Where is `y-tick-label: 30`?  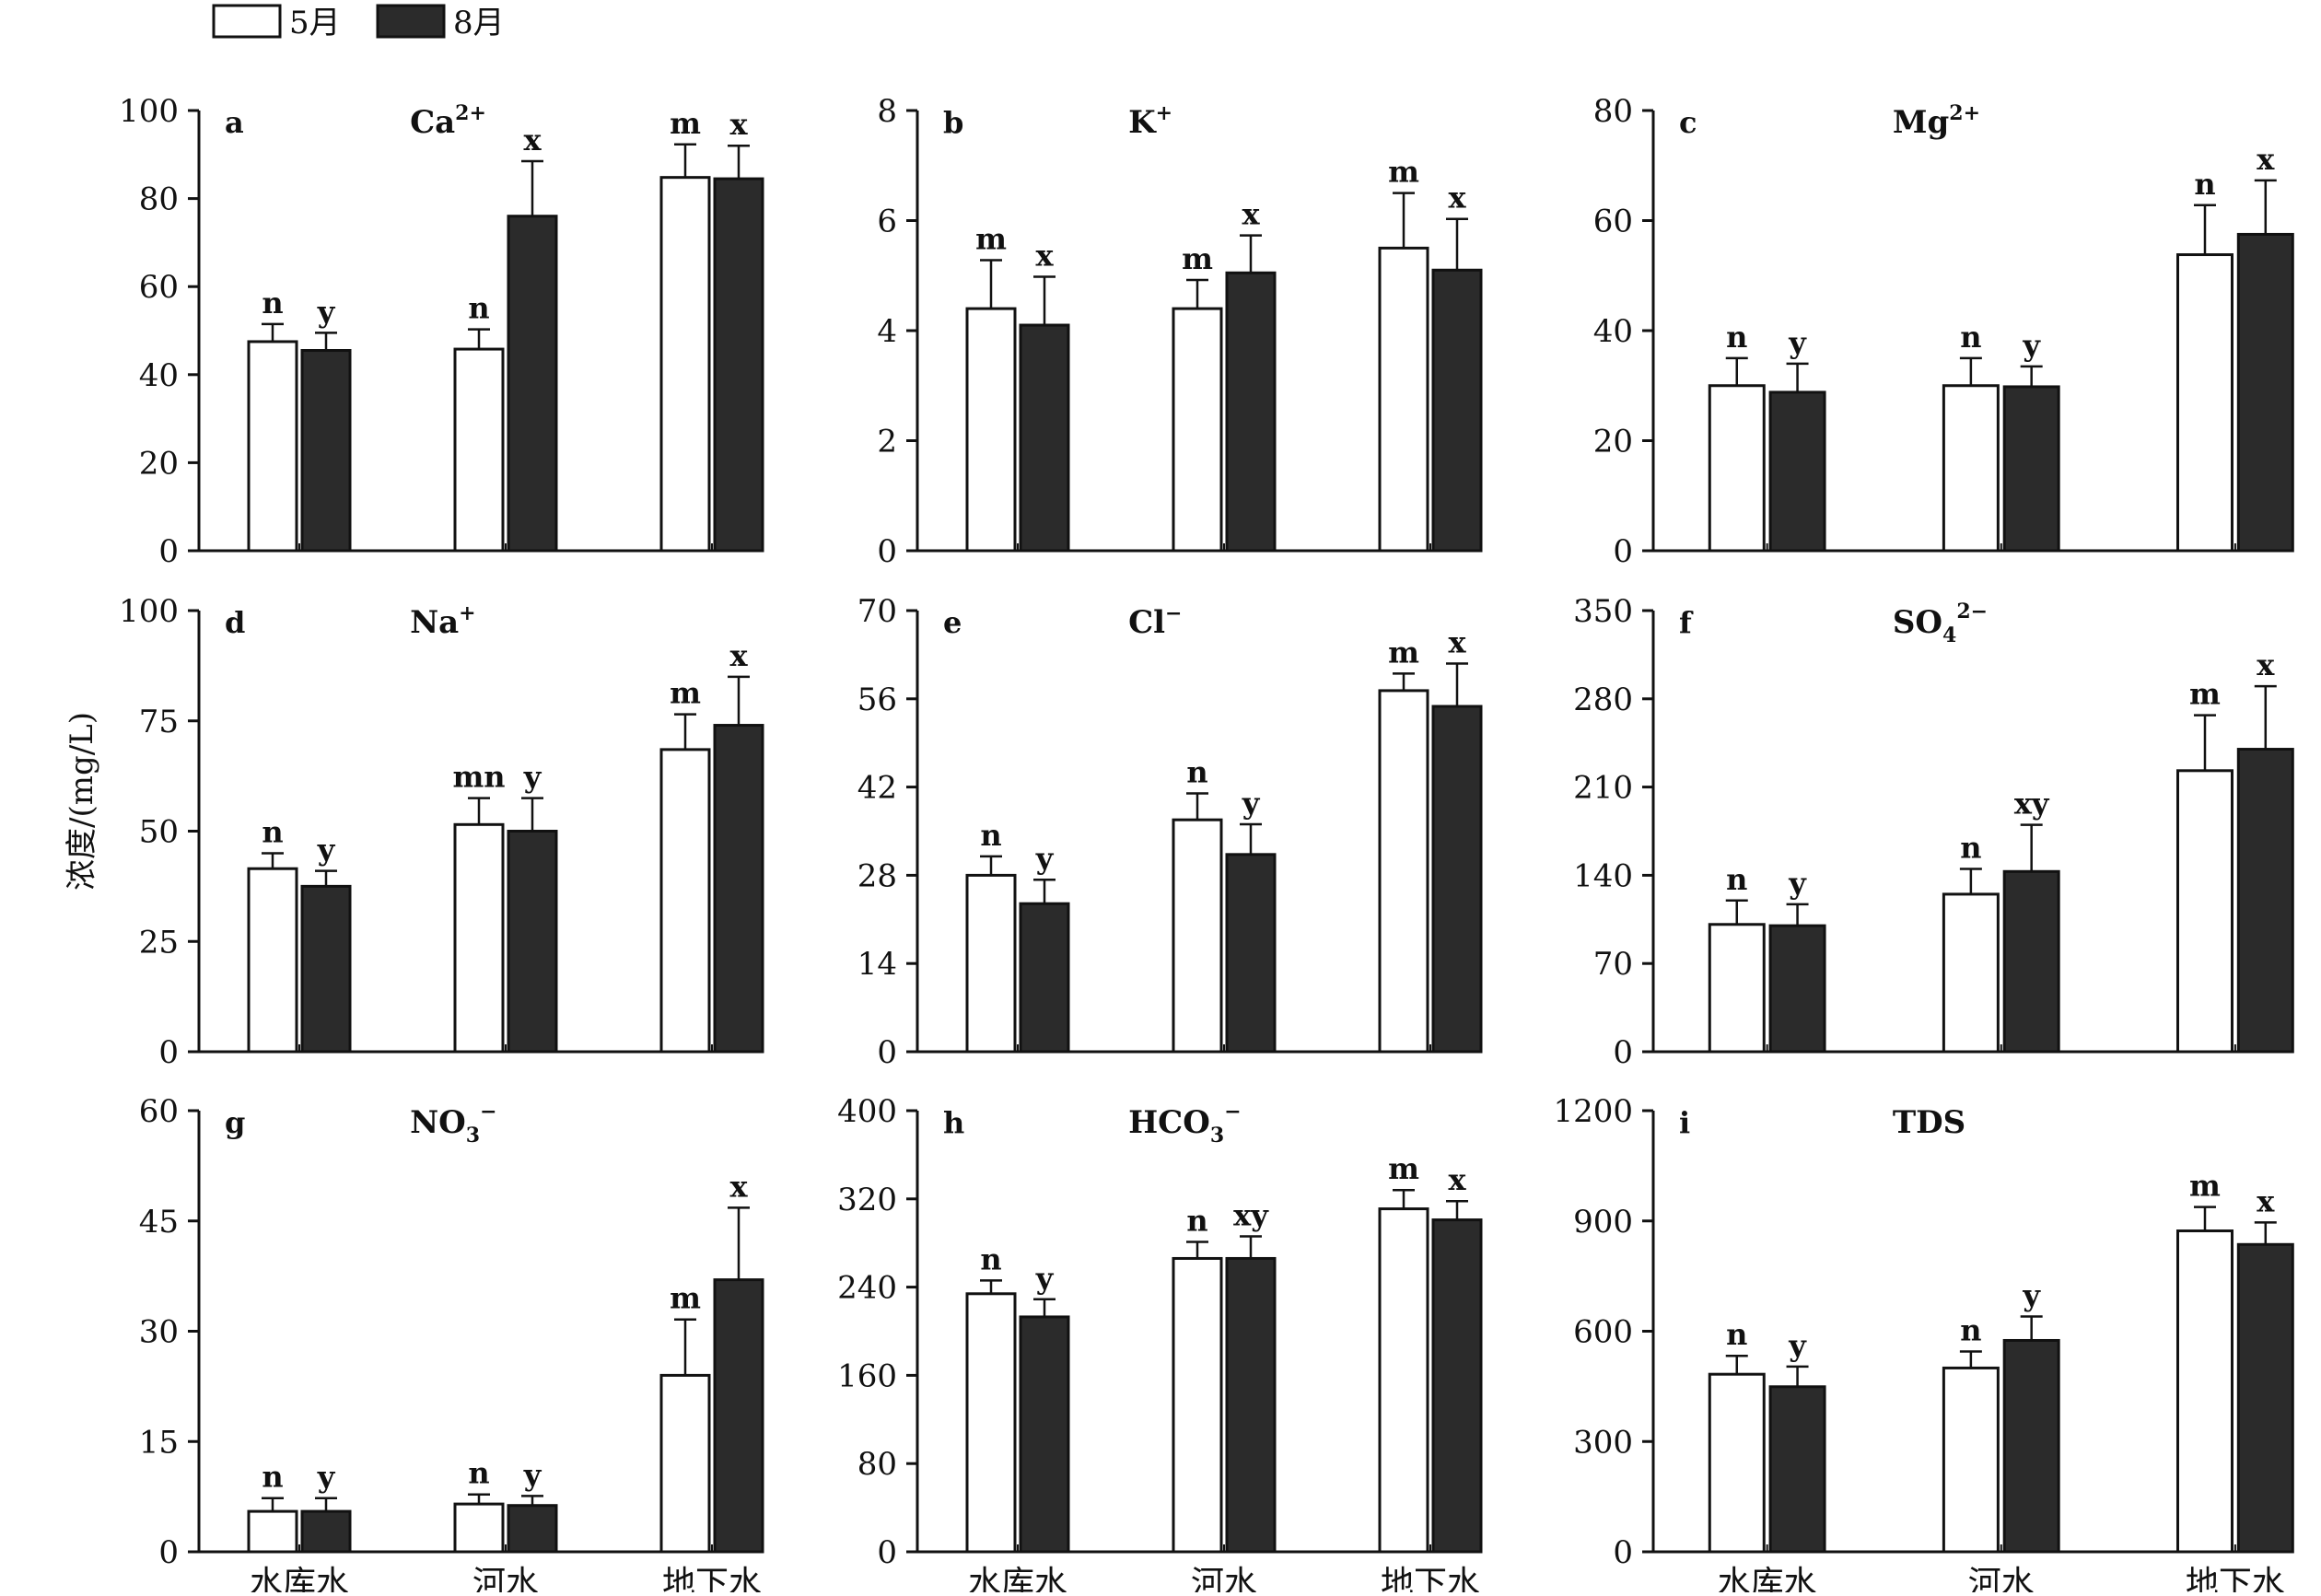 y-tick-label: 30 is located at coordinates (159, 1333).